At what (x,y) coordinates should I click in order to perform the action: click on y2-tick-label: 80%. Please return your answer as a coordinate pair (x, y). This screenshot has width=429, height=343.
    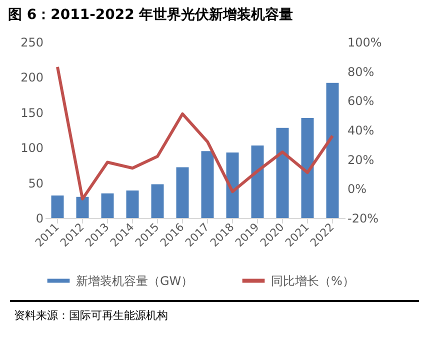
    Looking at the image, I should click on (361, 71).